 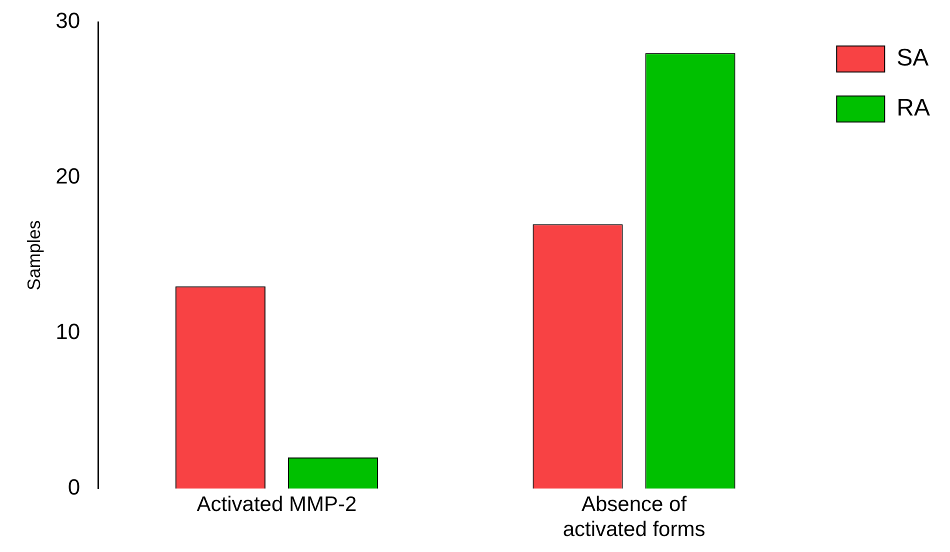 I want to click on y-tick-label: 0, so click(x=74, y=487).